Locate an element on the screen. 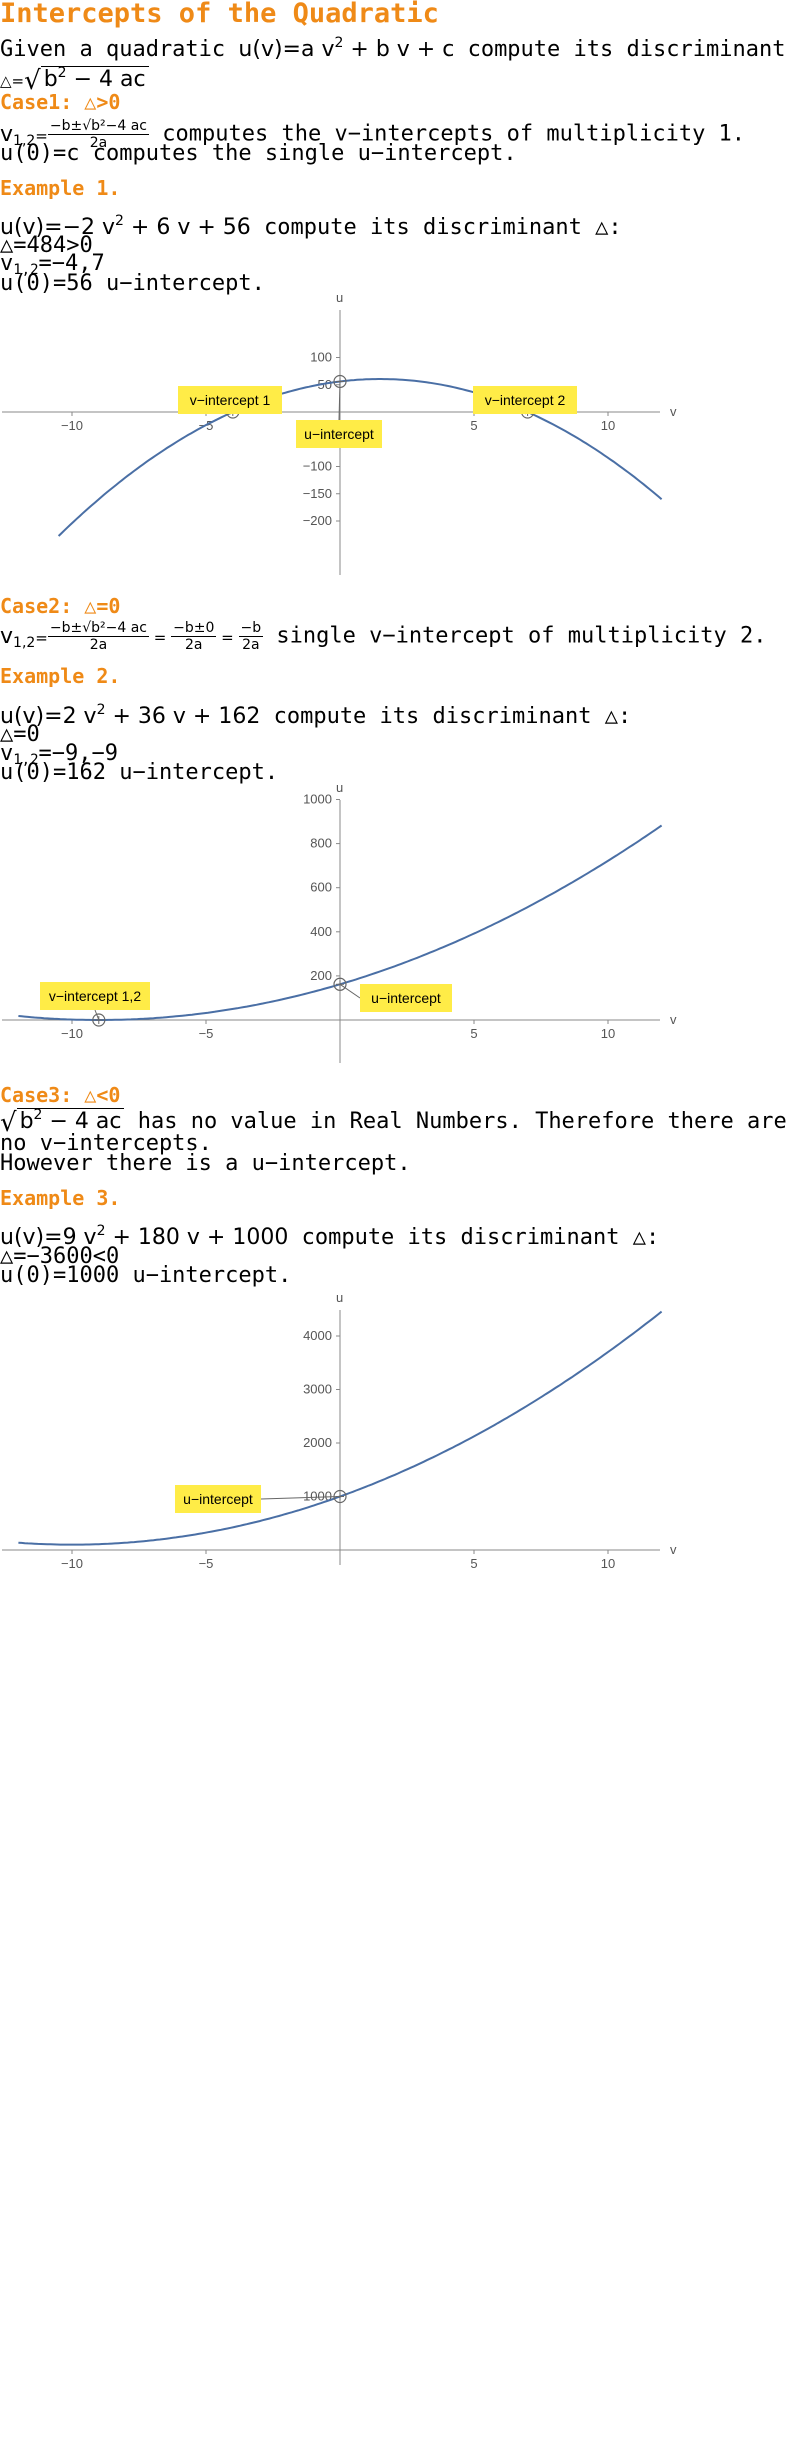 The height and width of the screenshot is (2459, 796). example1-disc: △=484>0 is located at coordinates (46, 245).